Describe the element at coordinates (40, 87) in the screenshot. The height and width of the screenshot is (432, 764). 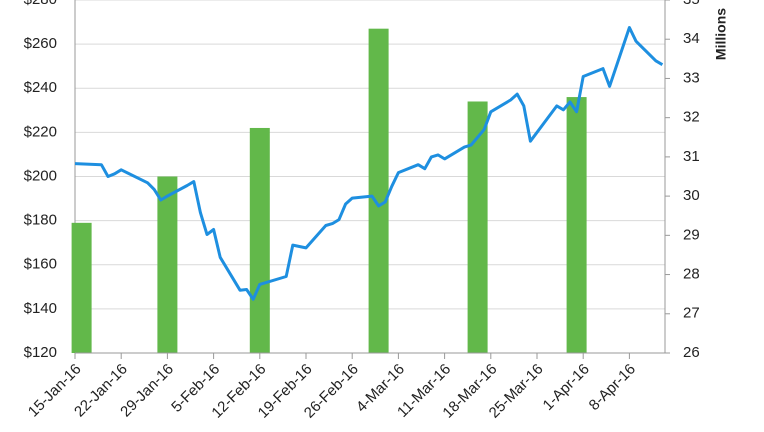
I see `y-tick-label: $240` at that location.